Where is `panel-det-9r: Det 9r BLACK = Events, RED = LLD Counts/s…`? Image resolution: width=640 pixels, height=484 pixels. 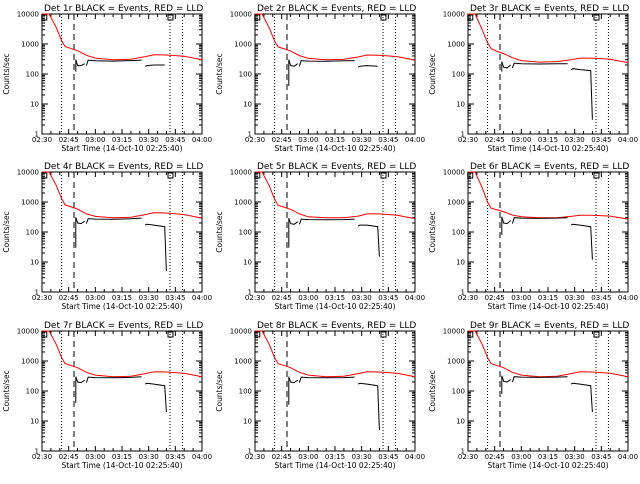 panel-det-9r: Det 9r BLACK = Events, RED = LLD Counts/s… is located at coordinates (533, 395).